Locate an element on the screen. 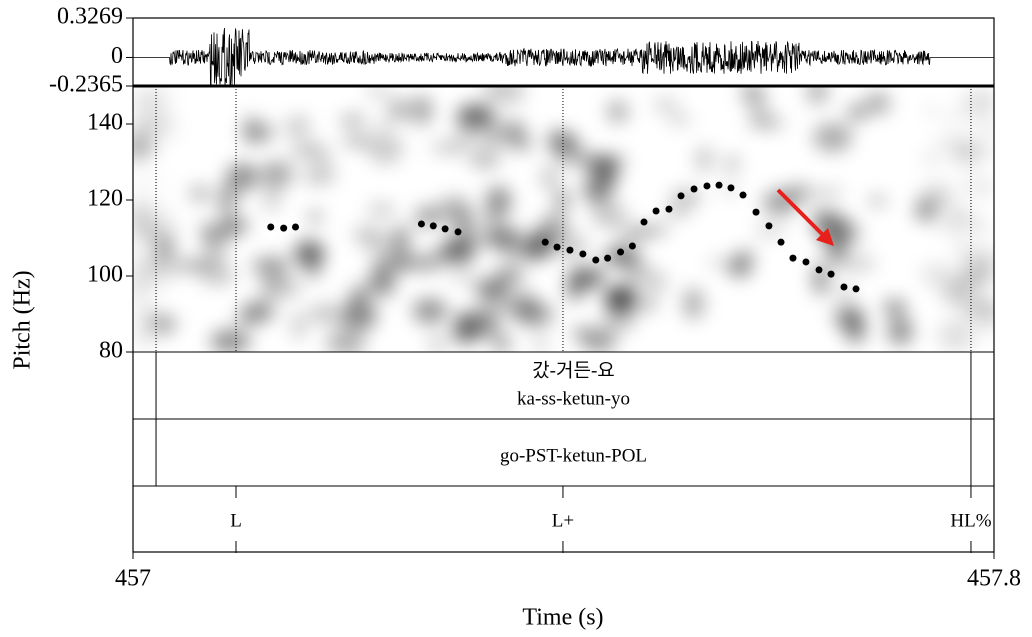 This screenshot has width=1032, height=637. waveform is located at coordinates (563, 57).